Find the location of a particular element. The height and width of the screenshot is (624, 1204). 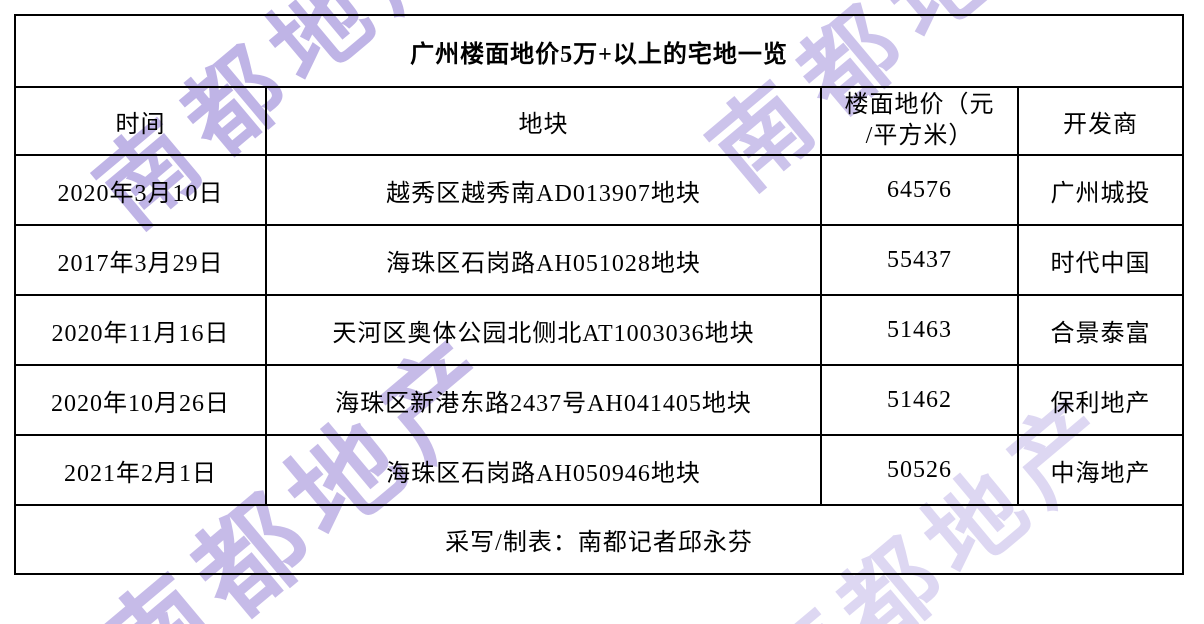

footer-row: 采写/制表：南都记者邱永芬 is located at coordinates (599, 539).